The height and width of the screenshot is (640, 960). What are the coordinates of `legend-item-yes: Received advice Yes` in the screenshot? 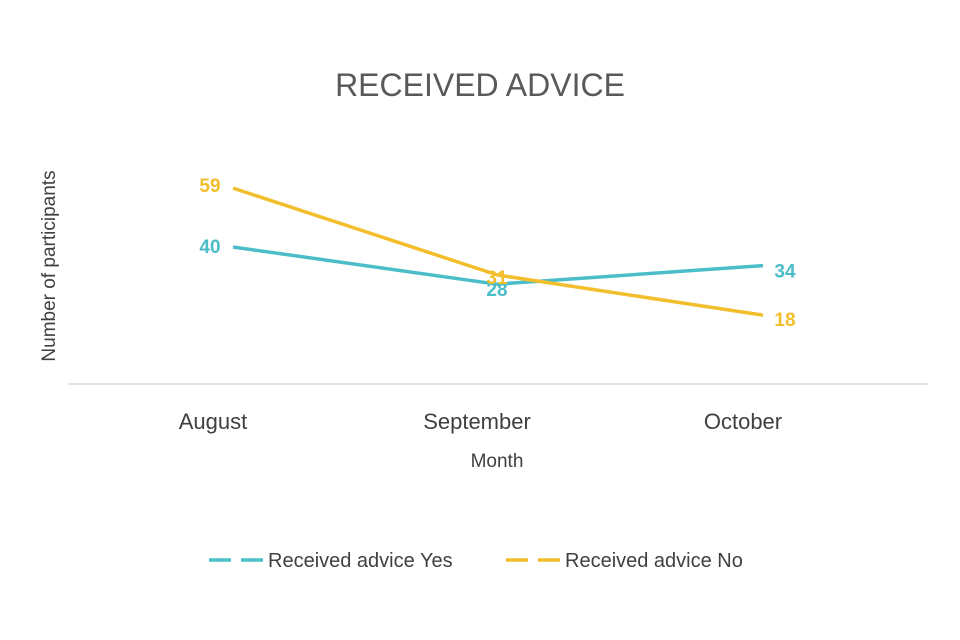 It's located at (331, 561).